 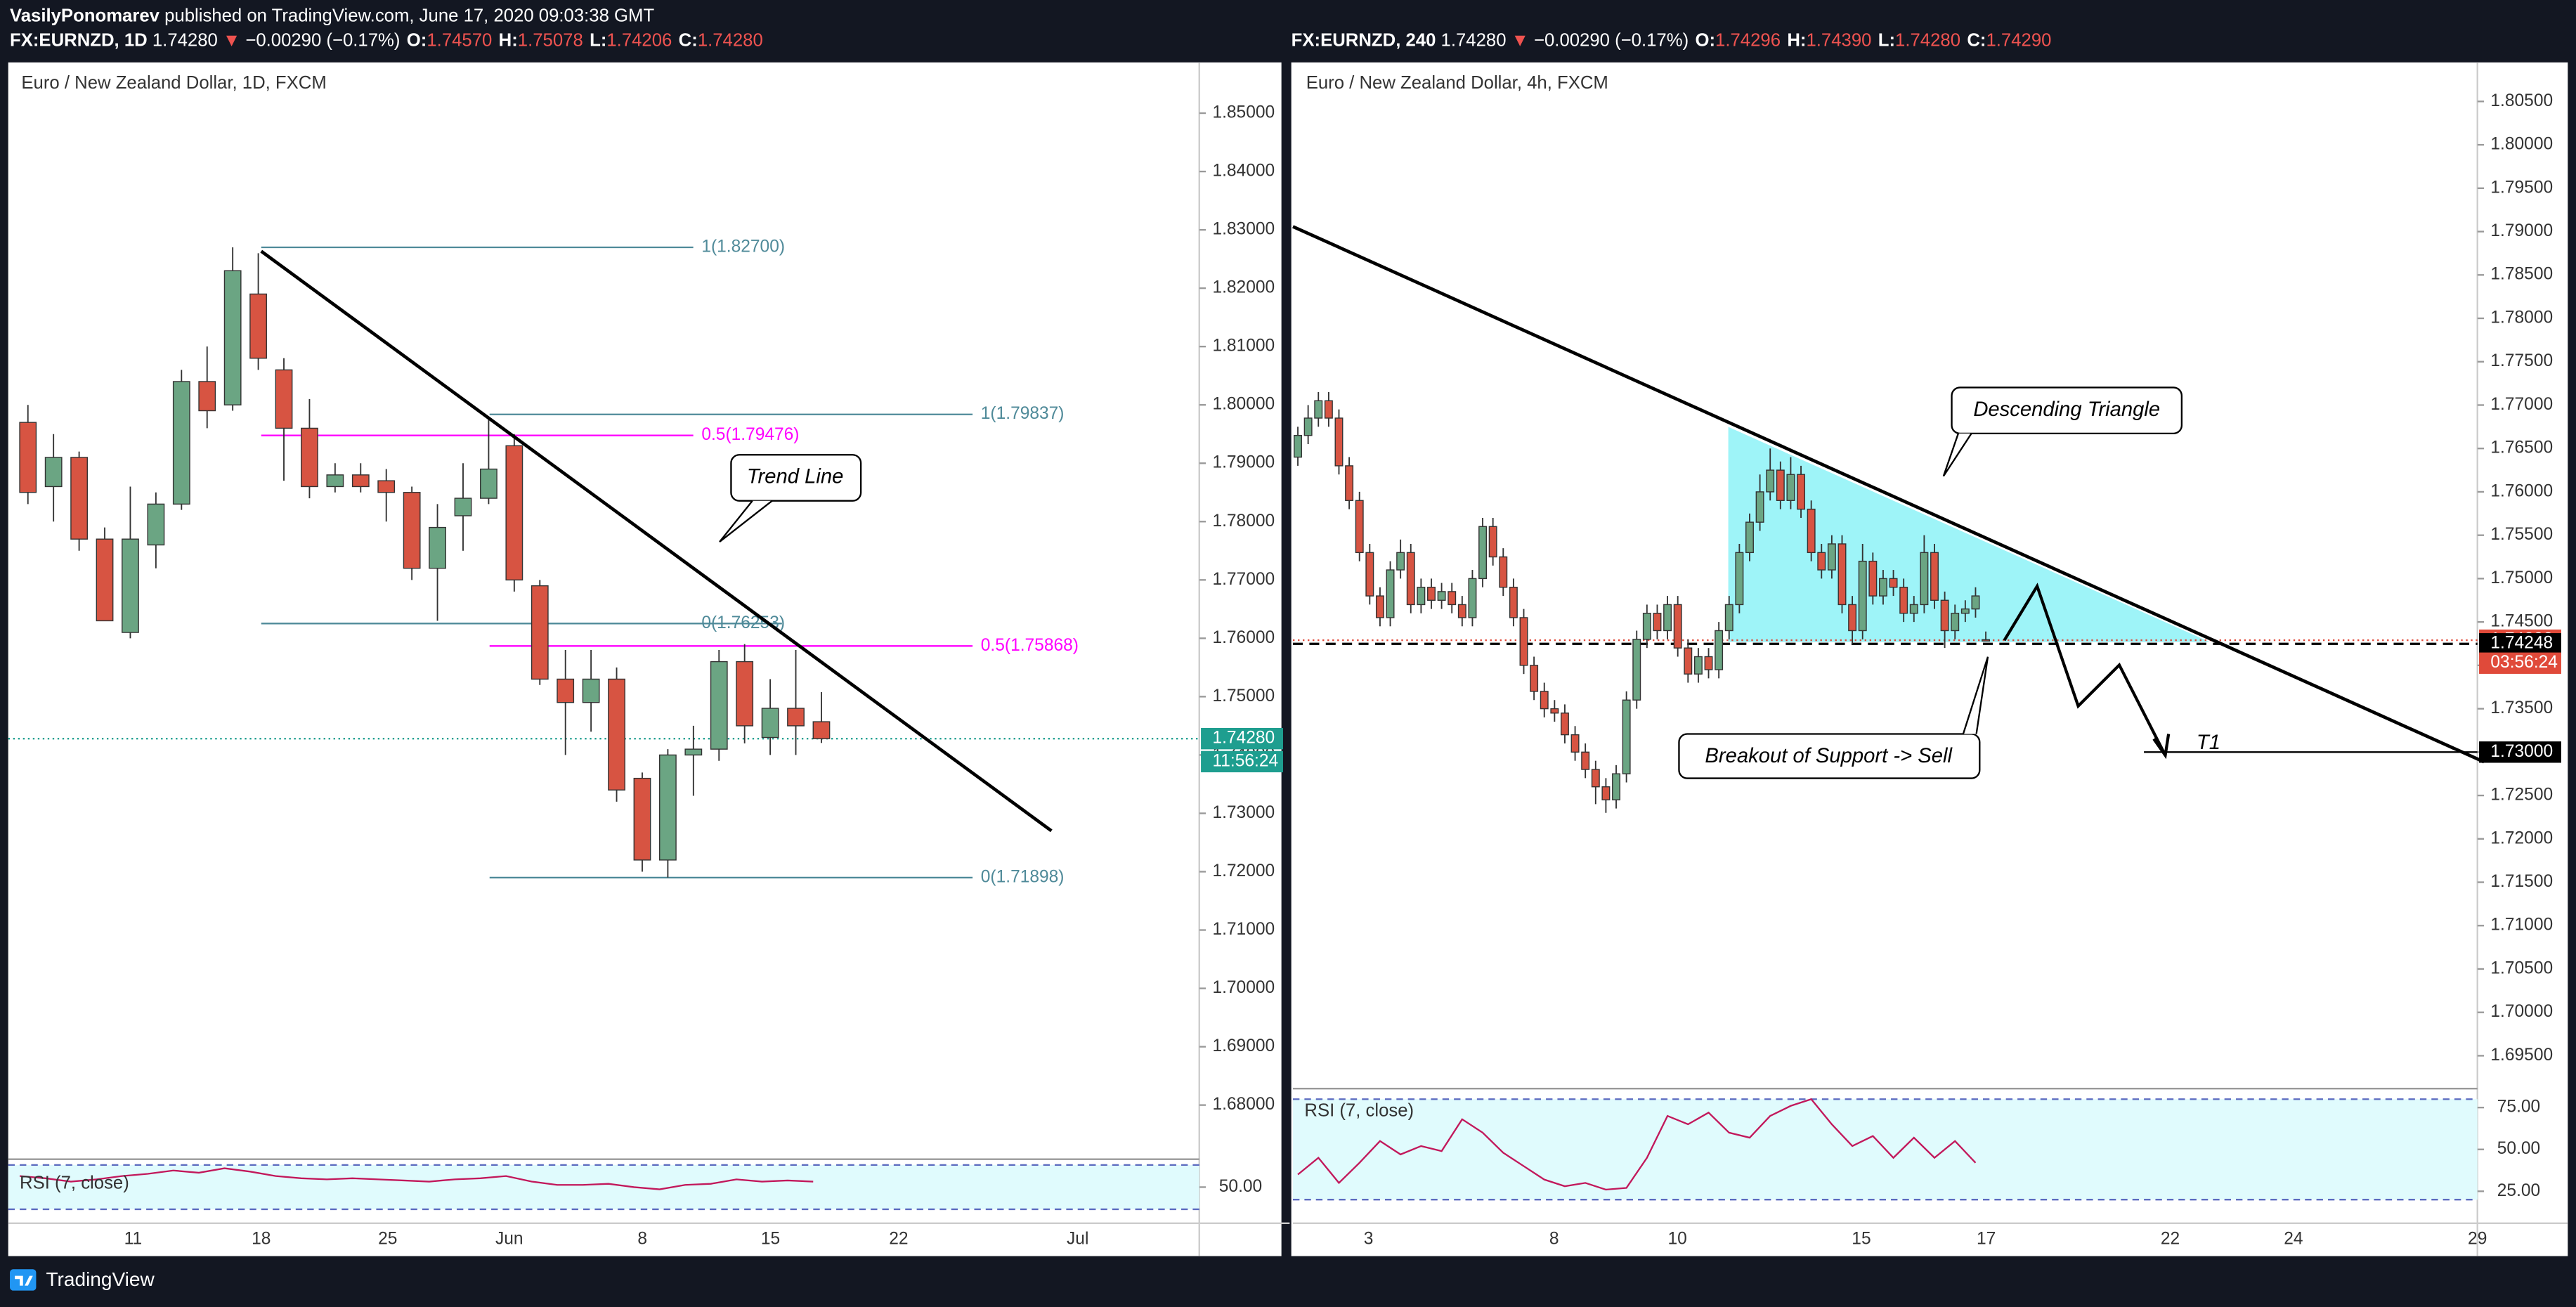 I want to click on x-tick-label: 24, so click(x=2293, y=1239).